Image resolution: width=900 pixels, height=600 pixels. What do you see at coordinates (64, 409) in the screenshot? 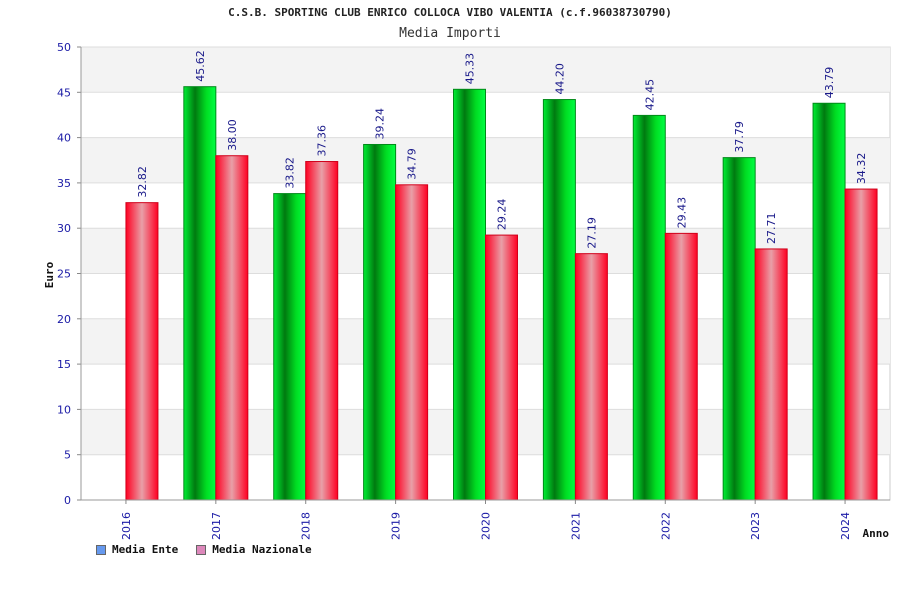
I see `y-tick-label: 10` at bounding box center [64, 409].